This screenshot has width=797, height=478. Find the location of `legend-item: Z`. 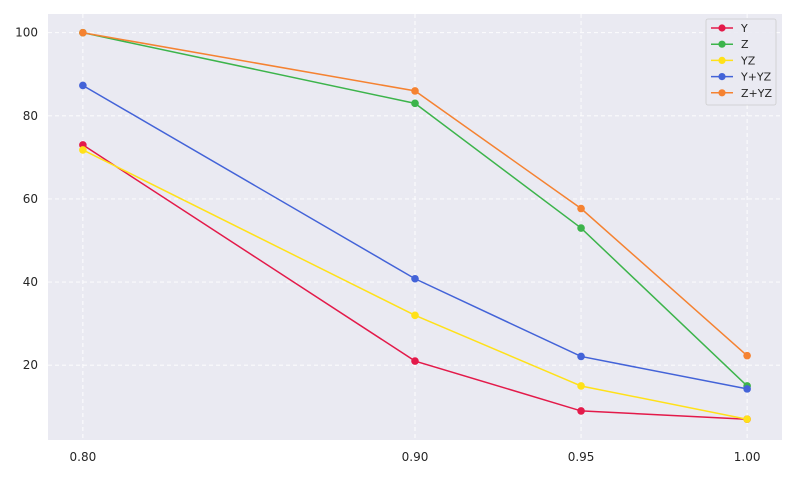

legend-item: Z is located at coordinates (730, 44).